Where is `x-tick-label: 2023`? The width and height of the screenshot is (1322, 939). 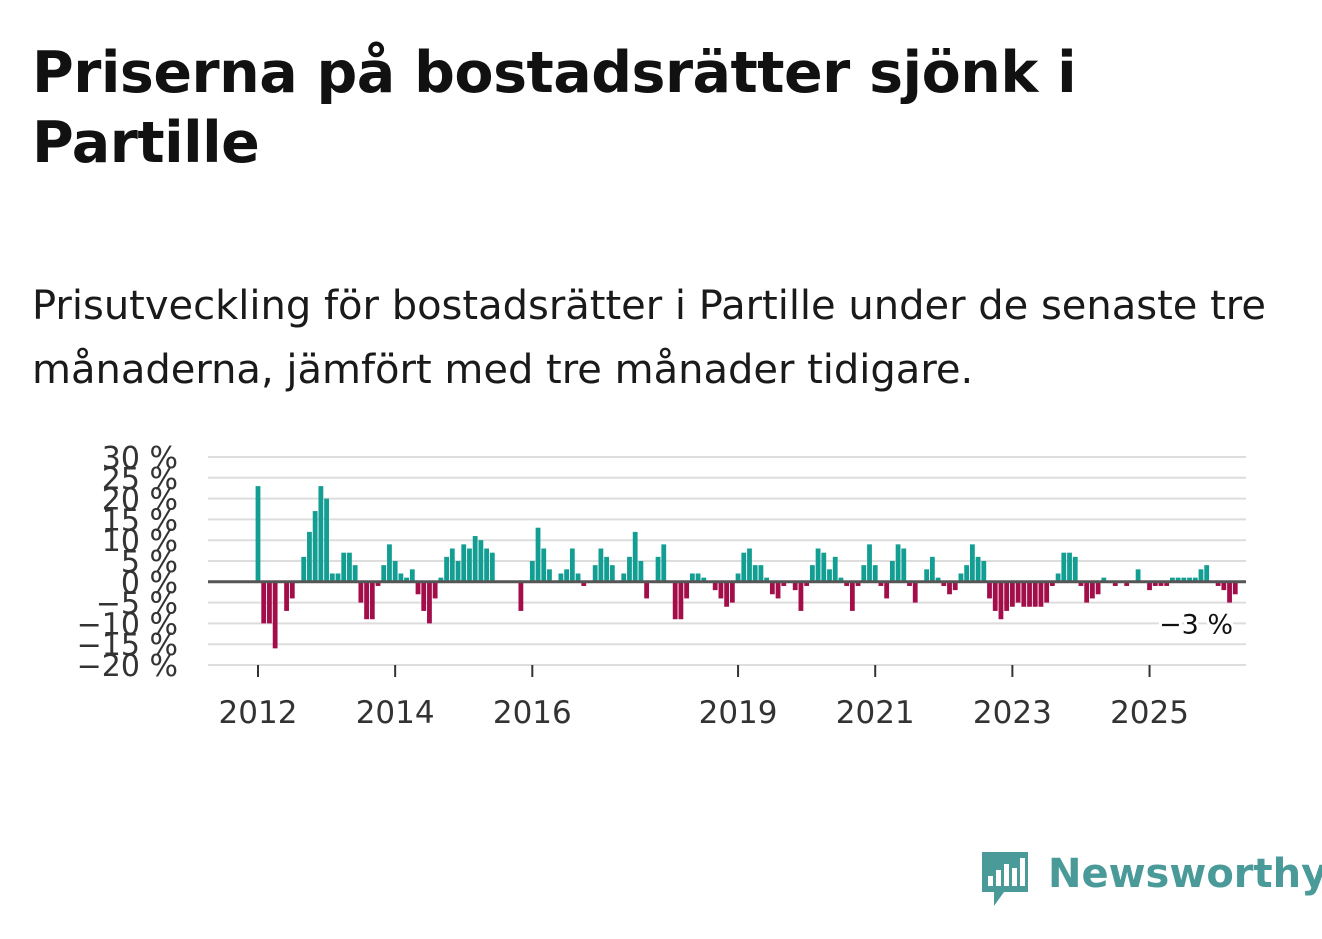 x-tick-label: 2023 is located at coordinates (1012, 713).